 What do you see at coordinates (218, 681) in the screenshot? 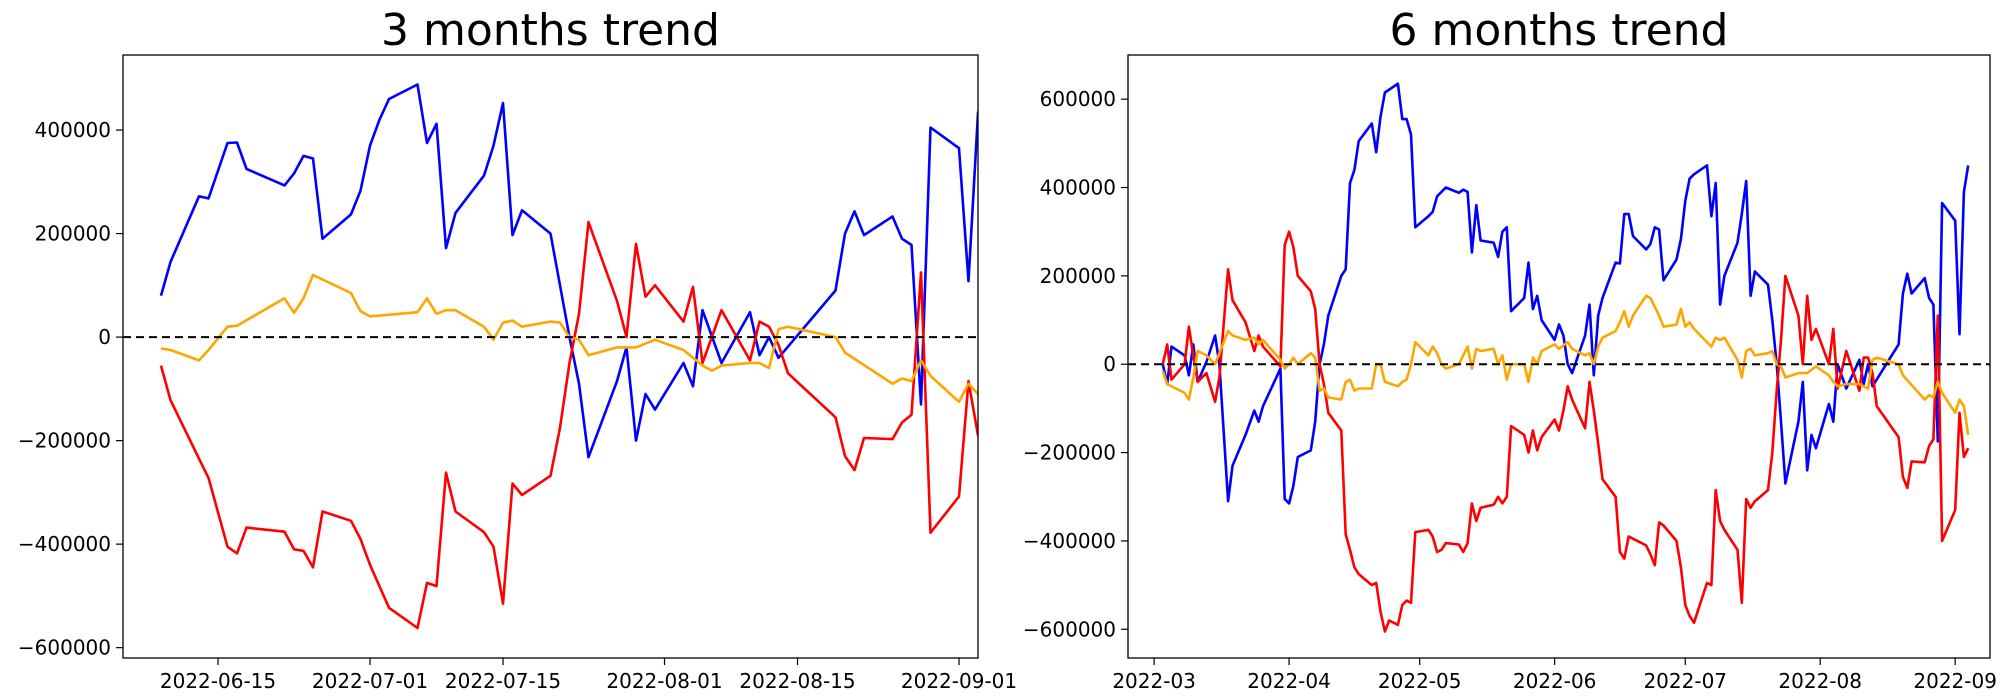
I see `x-tick-label: 2022-06-15` at bounding box center [218, 681].